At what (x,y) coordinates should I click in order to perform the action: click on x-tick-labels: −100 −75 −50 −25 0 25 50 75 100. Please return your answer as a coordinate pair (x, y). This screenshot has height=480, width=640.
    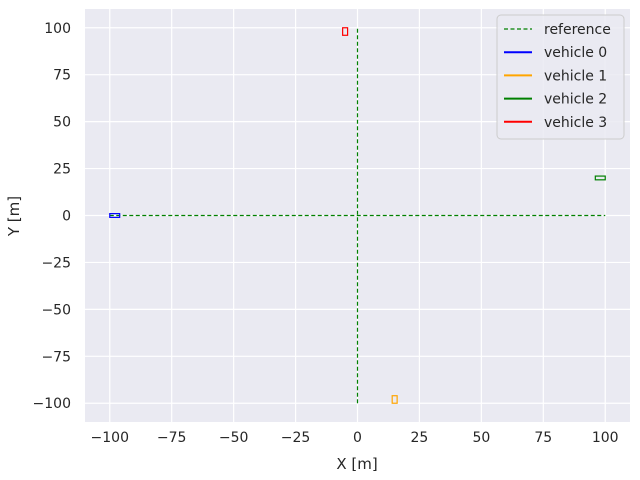
    Looking at the image, I should click on (355, 438).